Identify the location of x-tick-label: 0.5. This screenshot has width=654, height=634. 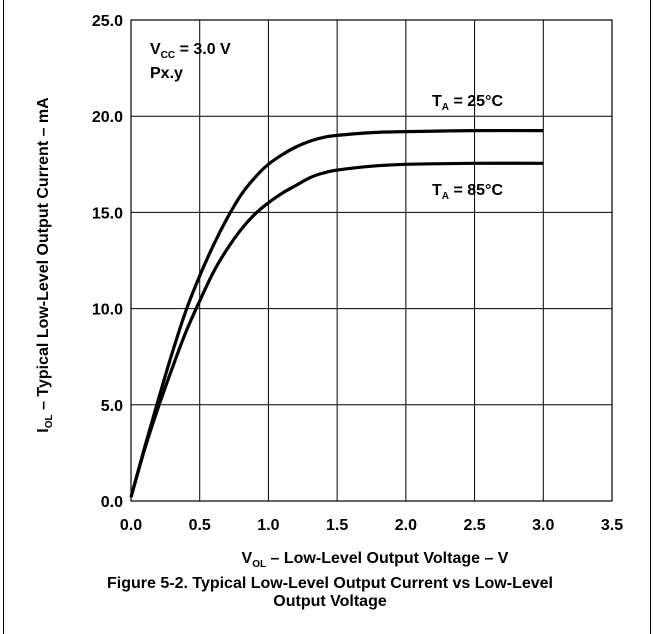
(200, 525).